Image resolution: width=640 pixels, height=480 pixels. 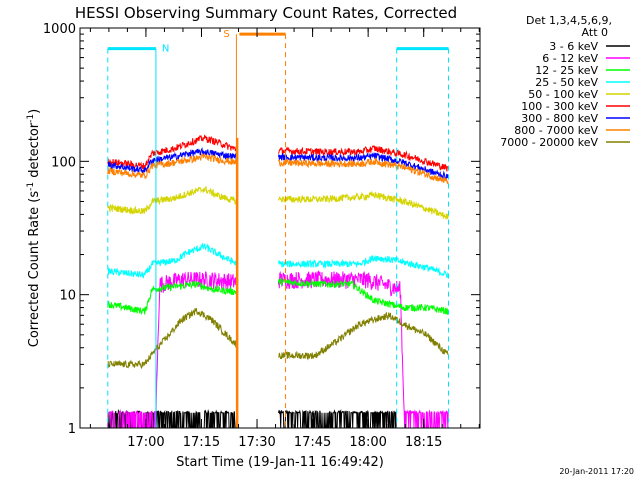 I want to click on legend-label-2: 12 - 25 keV, so click(x=566, y=70).